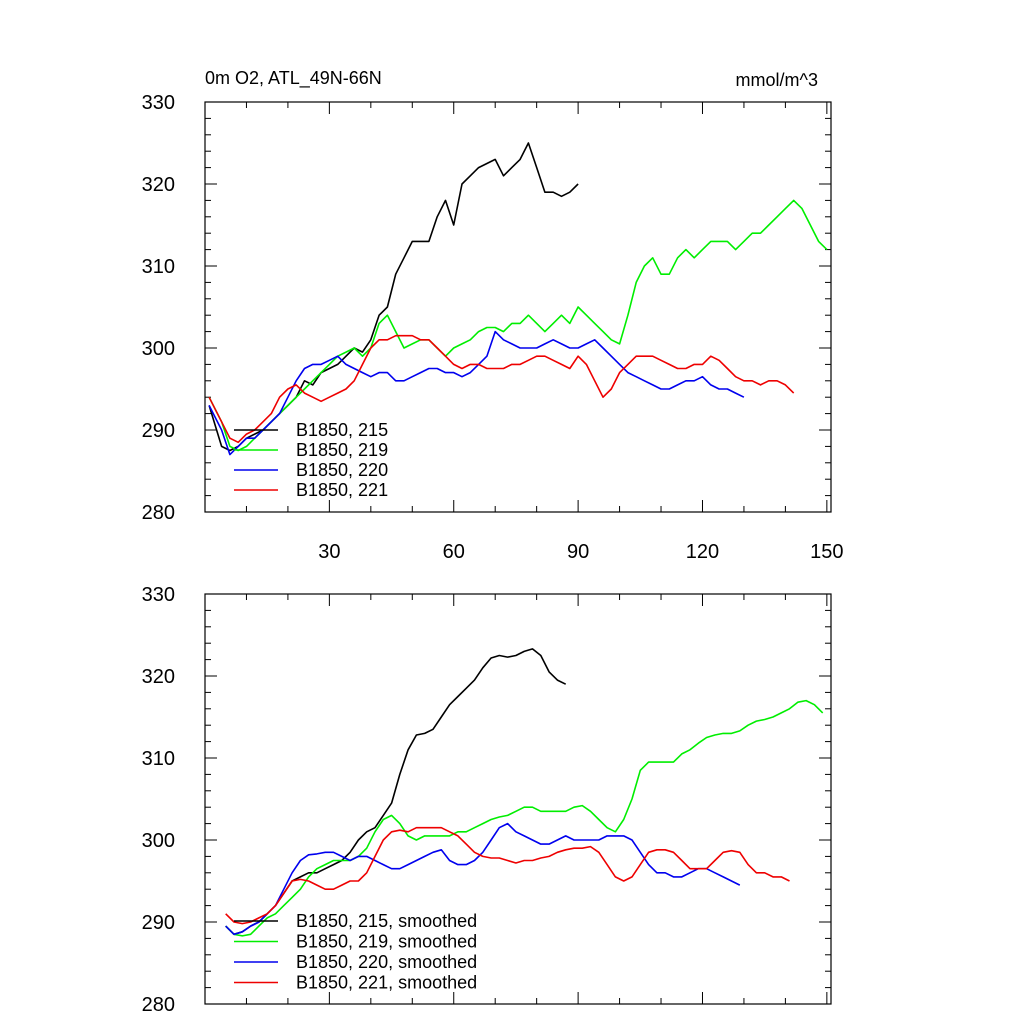  I want to click on x-tick-label: 120, so click(702, 552).